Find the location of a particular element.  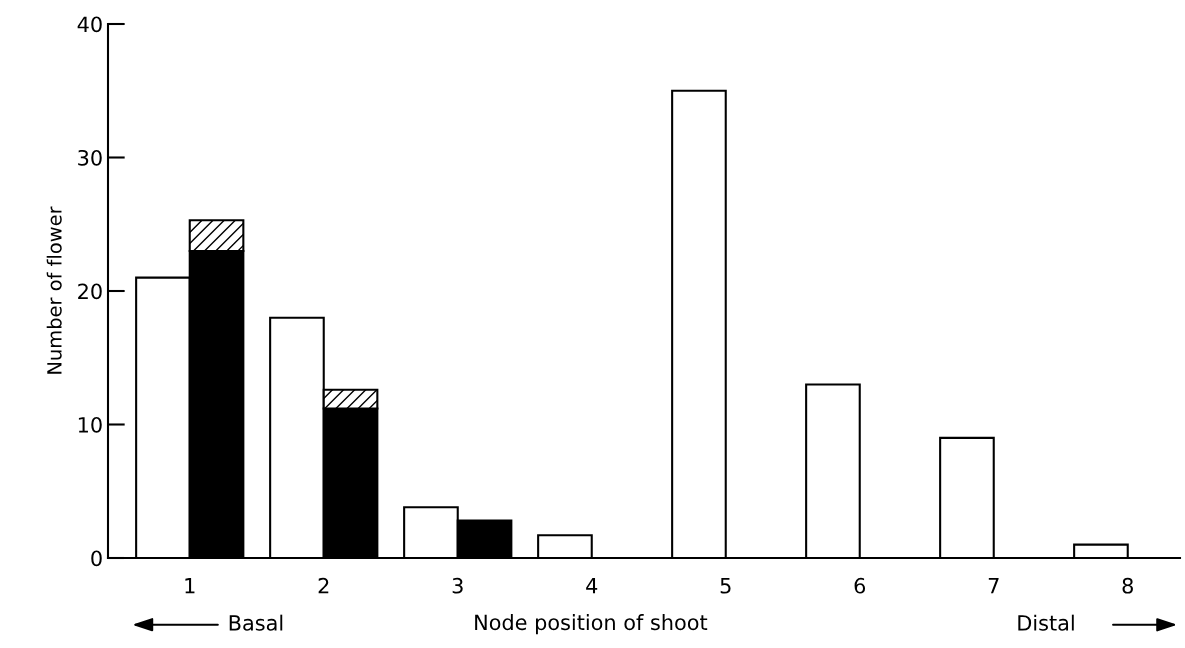

x-tick-label: 7 is located at coordinates (993, 586).